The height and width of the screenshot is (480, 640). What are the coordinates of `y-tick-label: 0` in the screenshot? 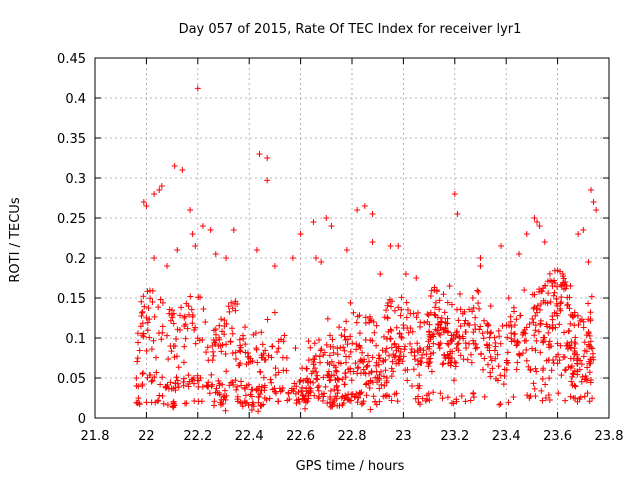 It's located at (82, 419).